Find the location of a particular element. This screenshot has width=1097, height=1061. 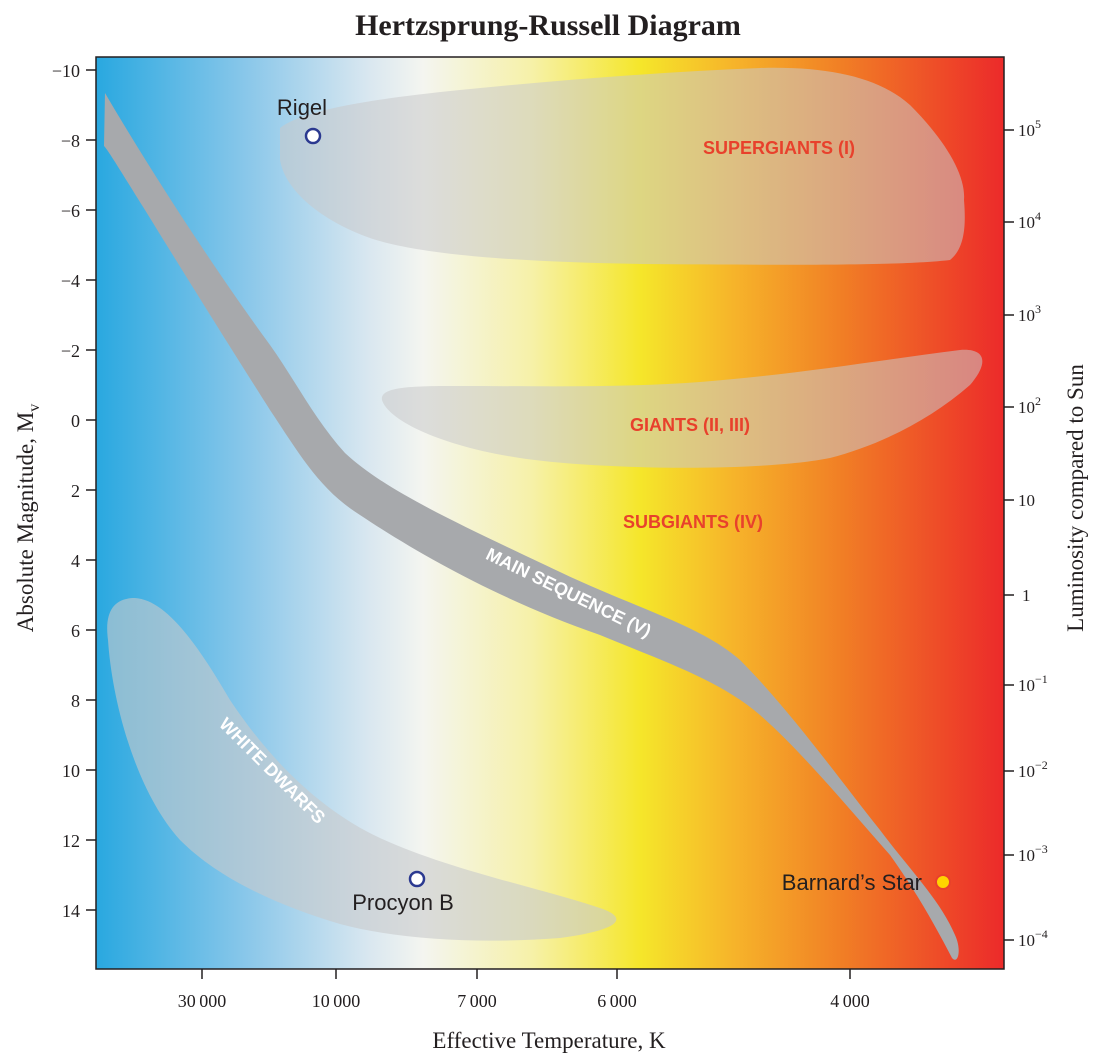

right-tick-label: 10⁻⁴ is located at coordinates (1033, 938).